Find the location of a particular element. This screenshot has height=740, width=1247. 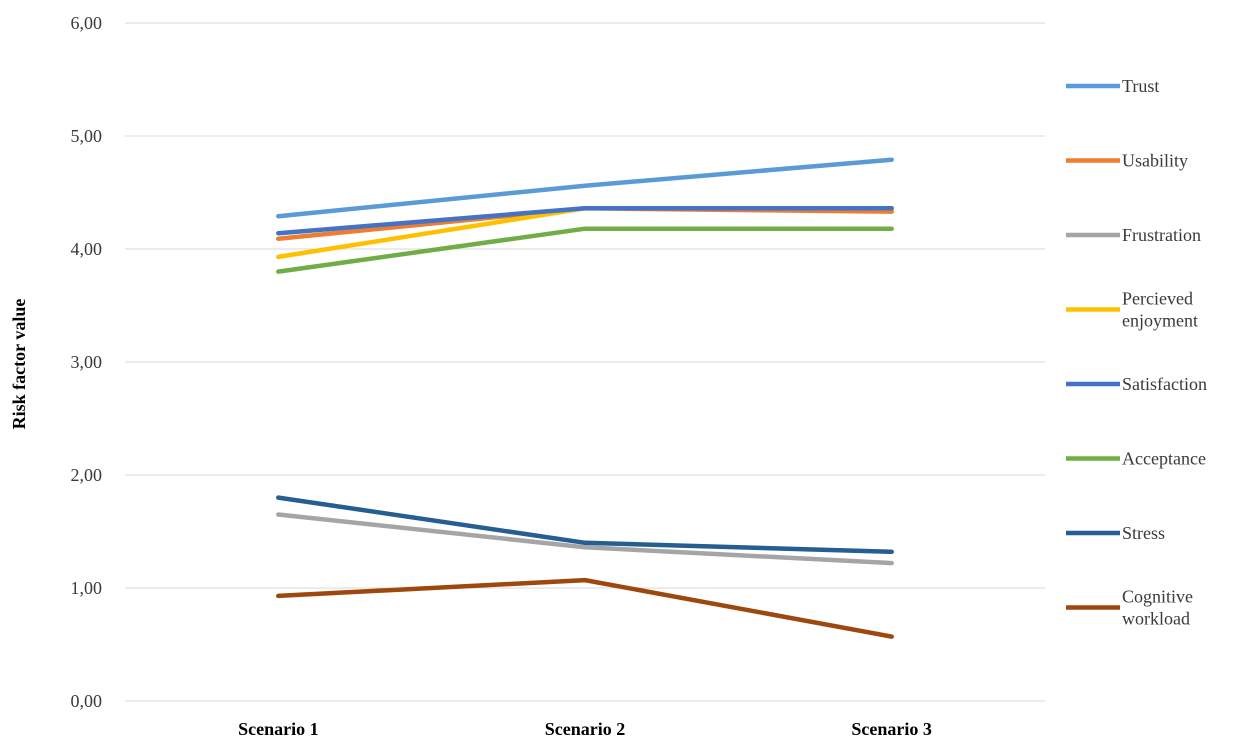

y-tick-label: 6,00 is located at coordinates (87, 23).